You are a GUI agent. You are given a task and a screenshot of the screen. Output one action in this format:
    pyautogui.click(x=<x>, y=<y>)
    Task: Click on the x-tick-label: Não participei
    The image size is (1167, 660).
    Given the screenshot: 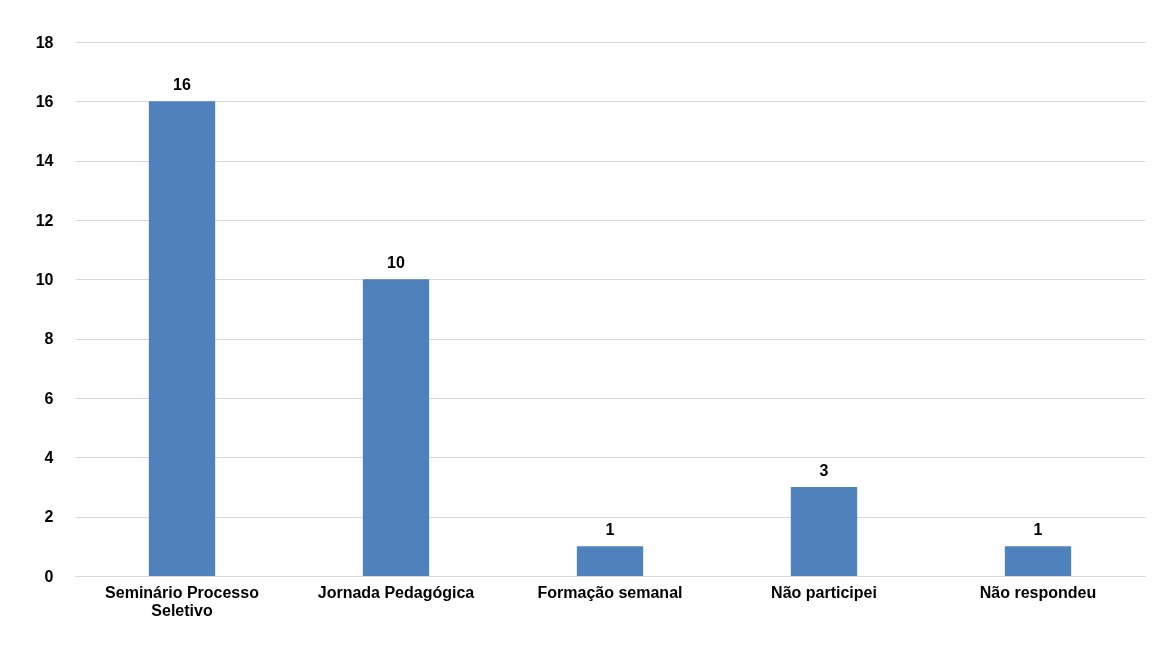 What is the action you would take?
    pyautogui.click(x=824, y=592)
    